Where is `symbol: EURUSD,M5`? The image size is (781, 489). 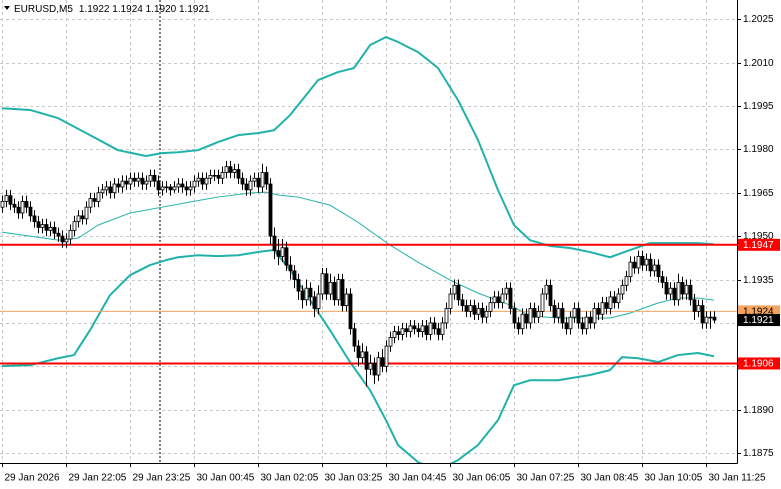 symbol: EURUSD,M5 is located at coordinates (43, 9).